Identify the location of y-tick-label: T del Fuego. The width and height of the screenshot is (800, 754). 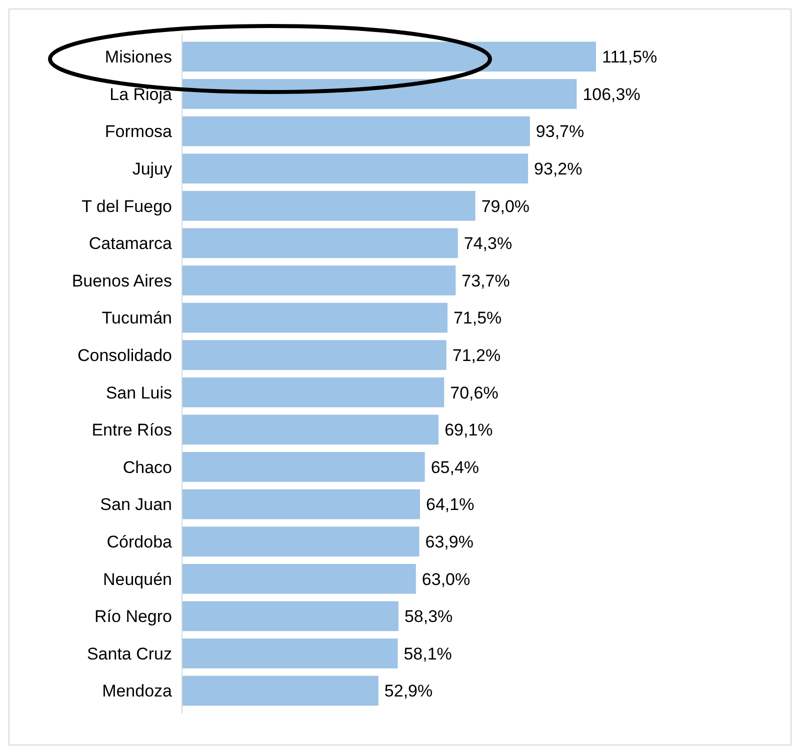
(127, 206).